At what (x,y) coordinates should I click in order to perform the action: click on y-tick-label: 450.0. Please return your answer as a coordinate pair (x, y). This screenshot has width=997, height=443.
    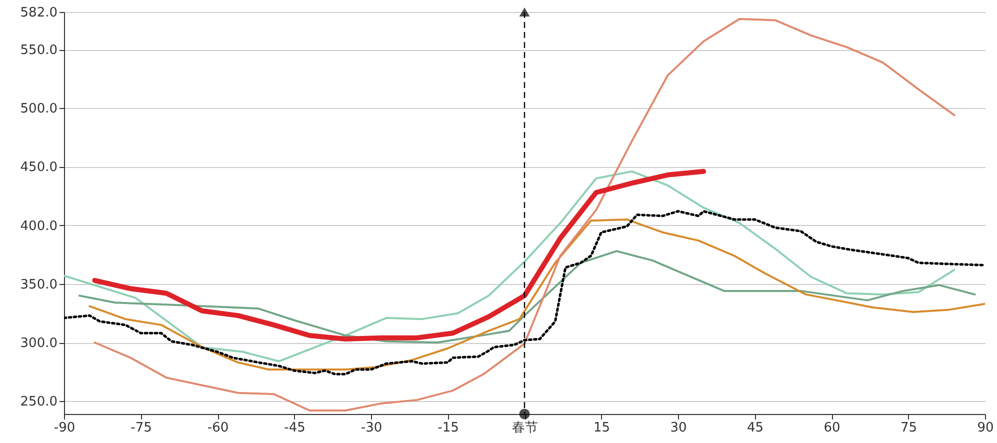
    Looking at the image, I should click on (39, 168).